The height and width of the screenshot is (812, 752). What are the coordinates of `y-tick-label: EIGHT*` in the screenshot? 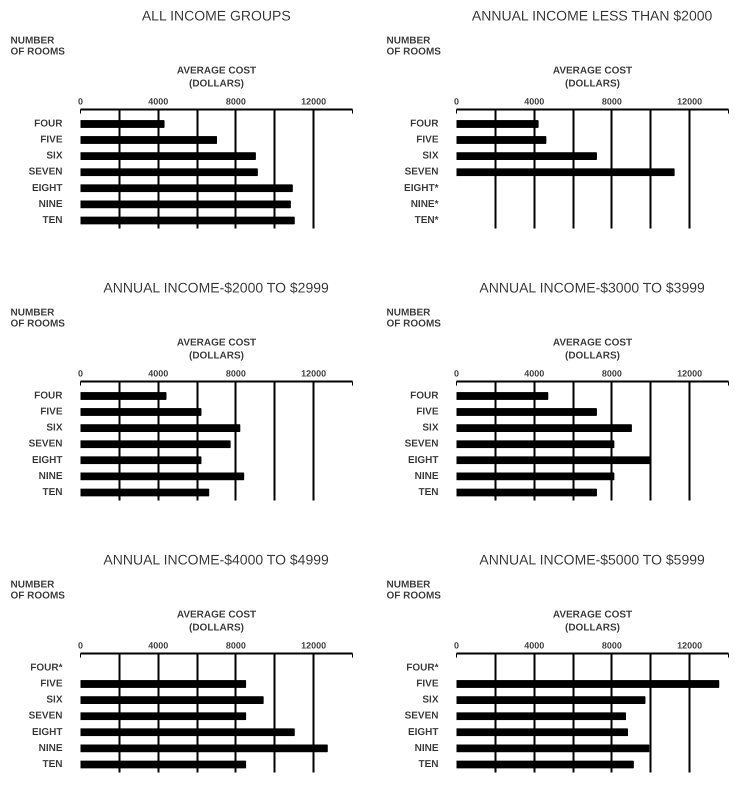 It's located at (421, 188).